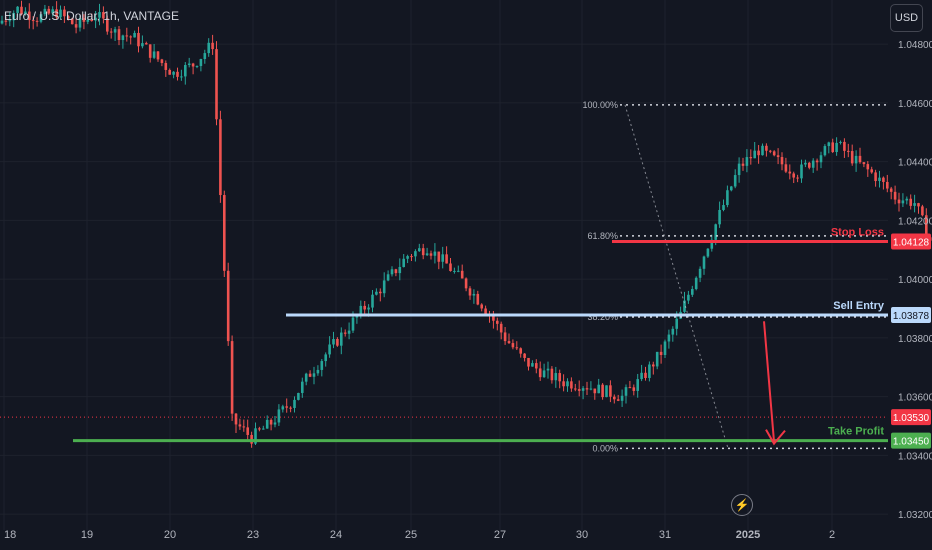 This screenshot has height=550, width=932. I want to click on time-tick-label: 24, so click(336, 535).